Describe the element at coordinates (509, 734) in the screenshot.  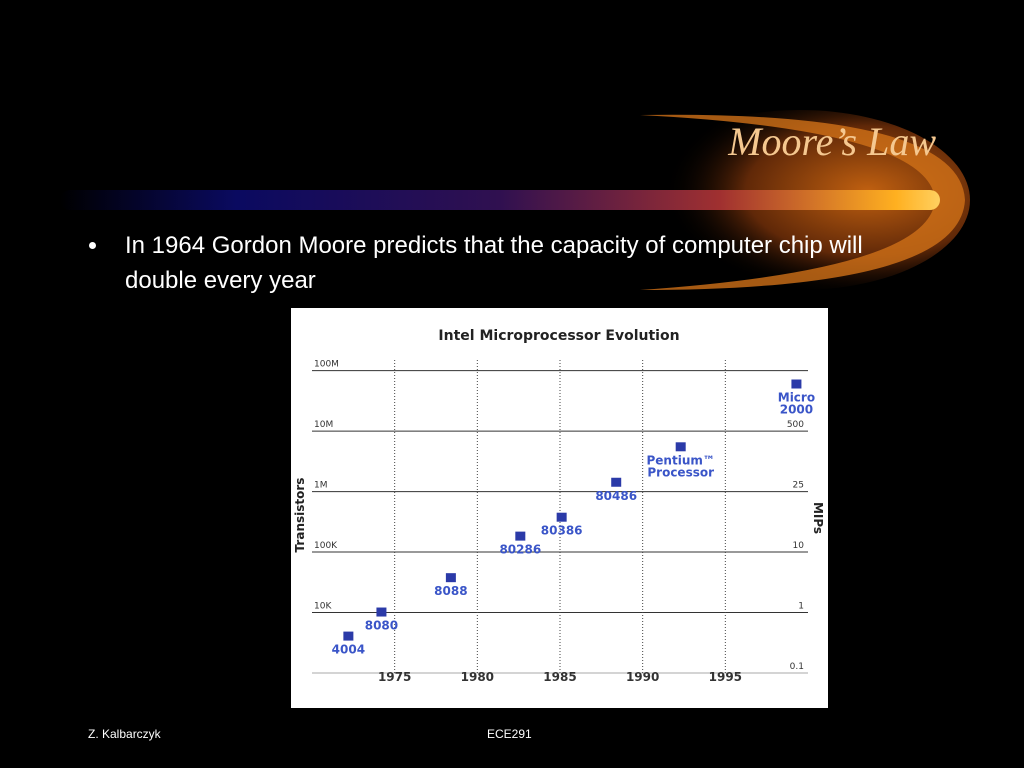
I see `footer-center: ECE291` at that location.